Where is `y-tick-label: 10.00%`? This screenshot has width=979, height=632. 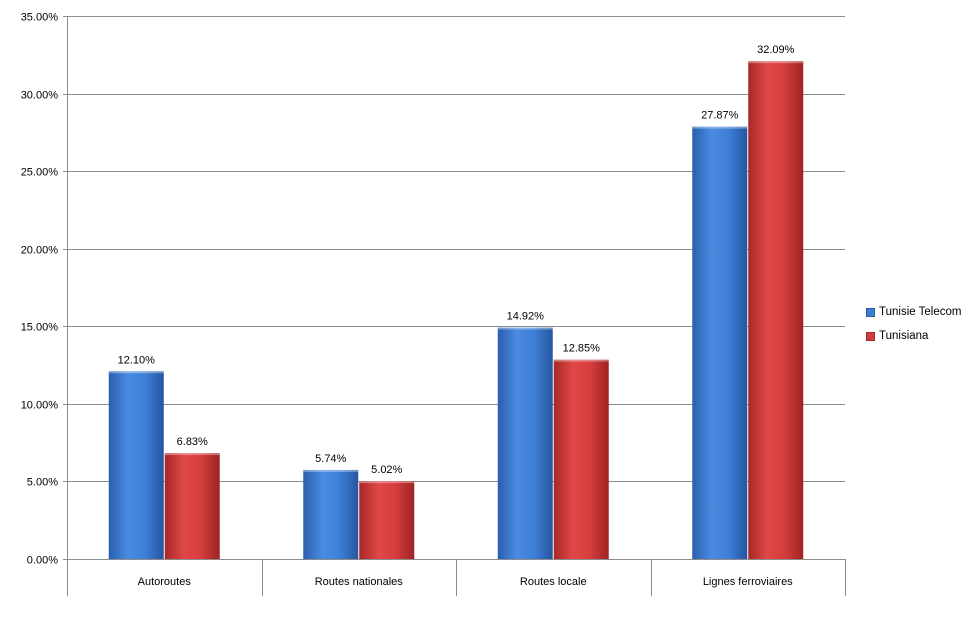
y-tick-label: 10.00% is located at coordinates (40, 406).